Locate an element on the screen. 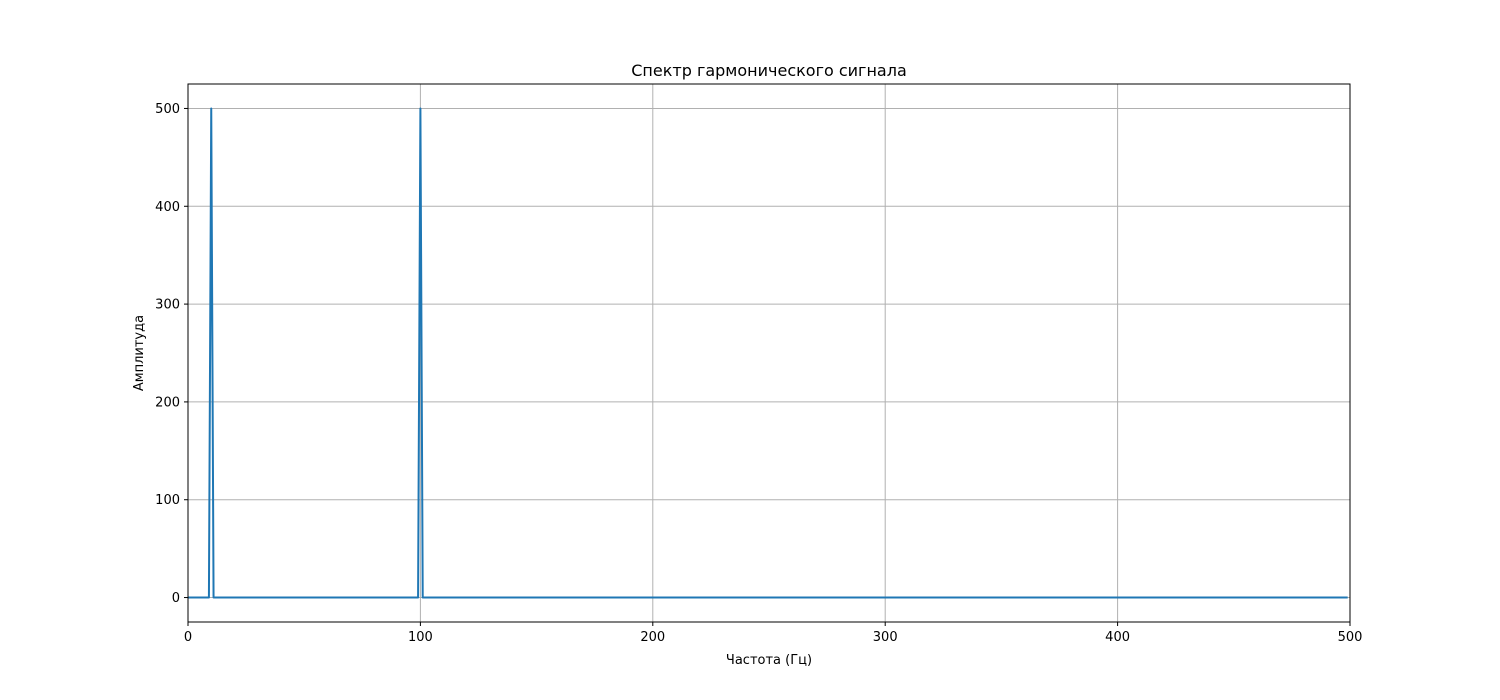 The image size is (1500, 700). x-axis-label: Частота (Гц) is located at coordinates (769, 660).